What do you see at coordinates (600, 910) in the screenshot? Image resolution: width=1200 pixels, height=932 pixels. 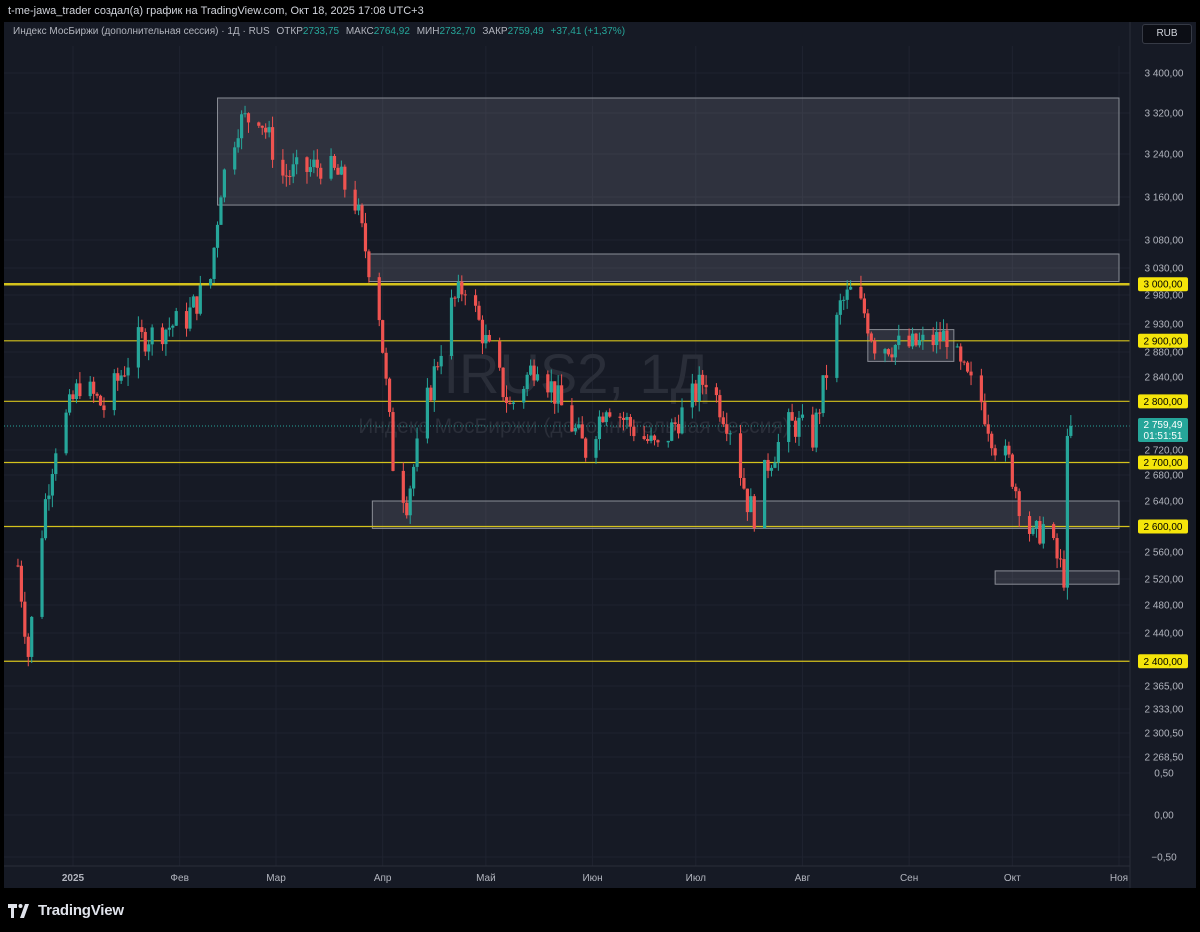 I see `footer` at bounding box center [600, 910].